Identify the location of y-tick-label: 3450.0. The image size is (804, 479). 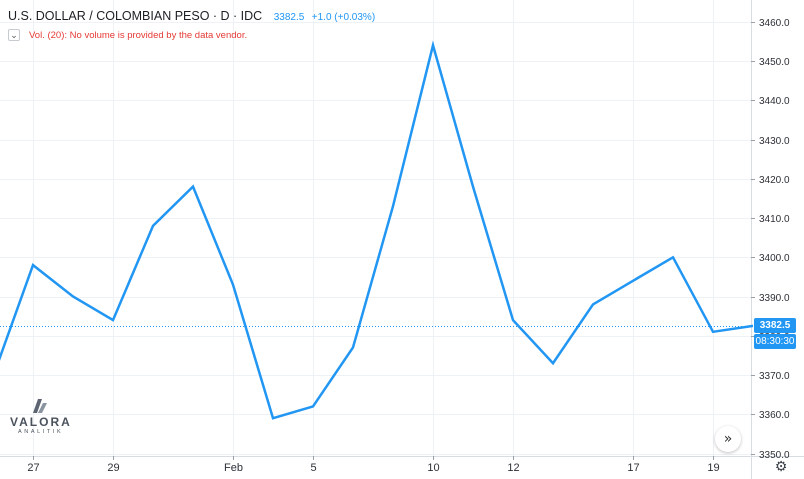
(774, 62).